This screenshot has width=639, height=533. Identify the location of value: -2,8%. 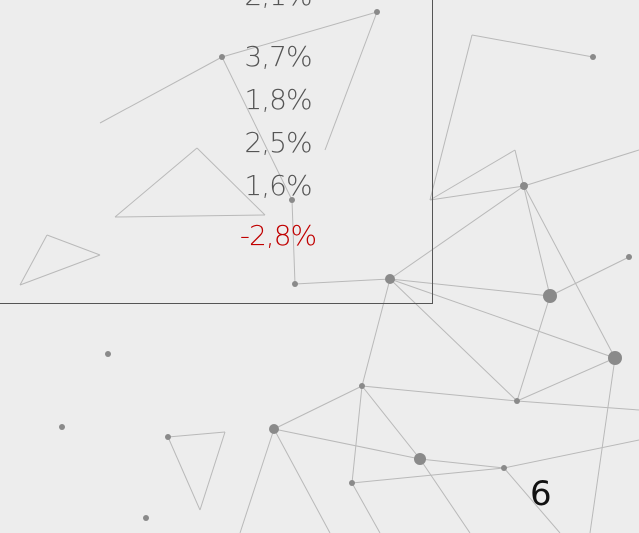
(278, 235).